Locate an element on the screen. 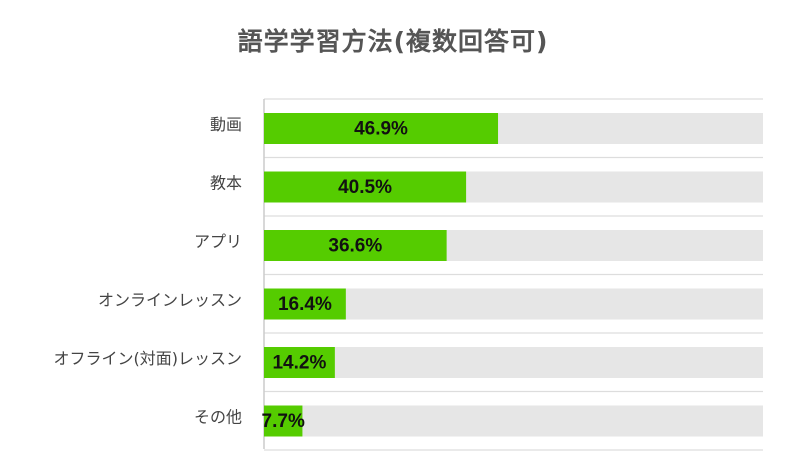 This screenshot has height=472, width=786. data-label: 40.5% is located at coordinates (365, 187).